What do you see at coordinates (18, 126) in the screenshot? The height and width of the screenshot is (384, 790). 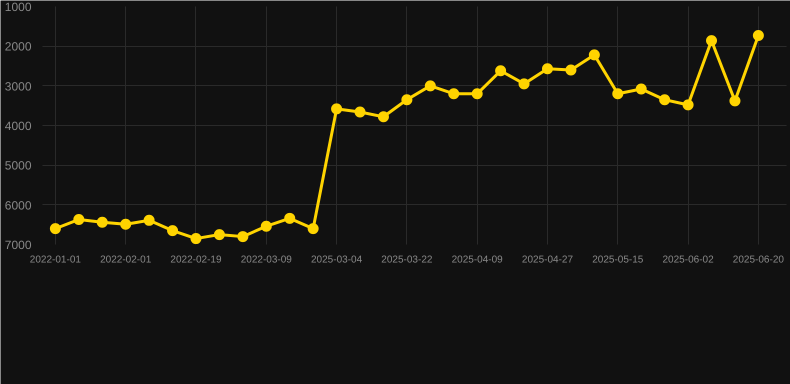 I see `y-tick-label: 4000` at bounding box center [18, 126].